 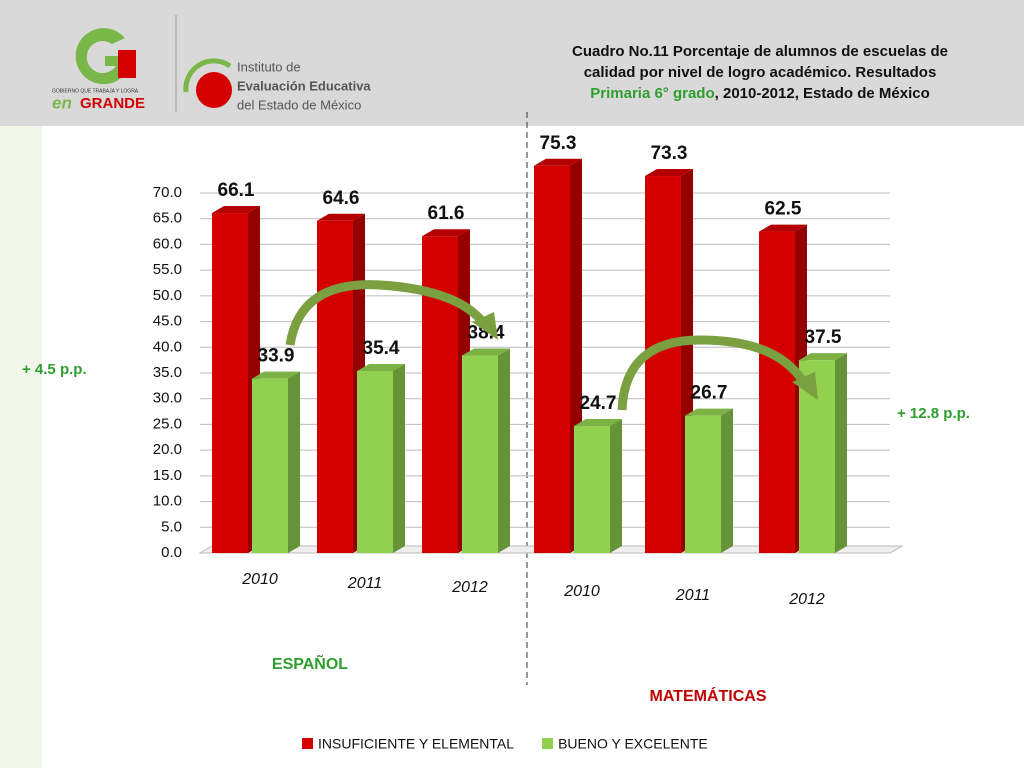 I want to click on y-tick-label: 25.0, so click(x=167, y=423).